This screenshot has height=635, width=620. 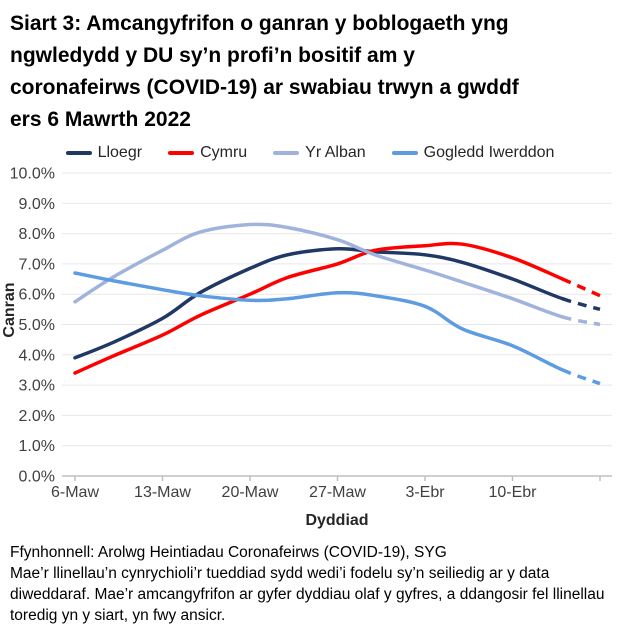 I want to click on y-tick-label: 1.0%, so click(x=37, y=446).